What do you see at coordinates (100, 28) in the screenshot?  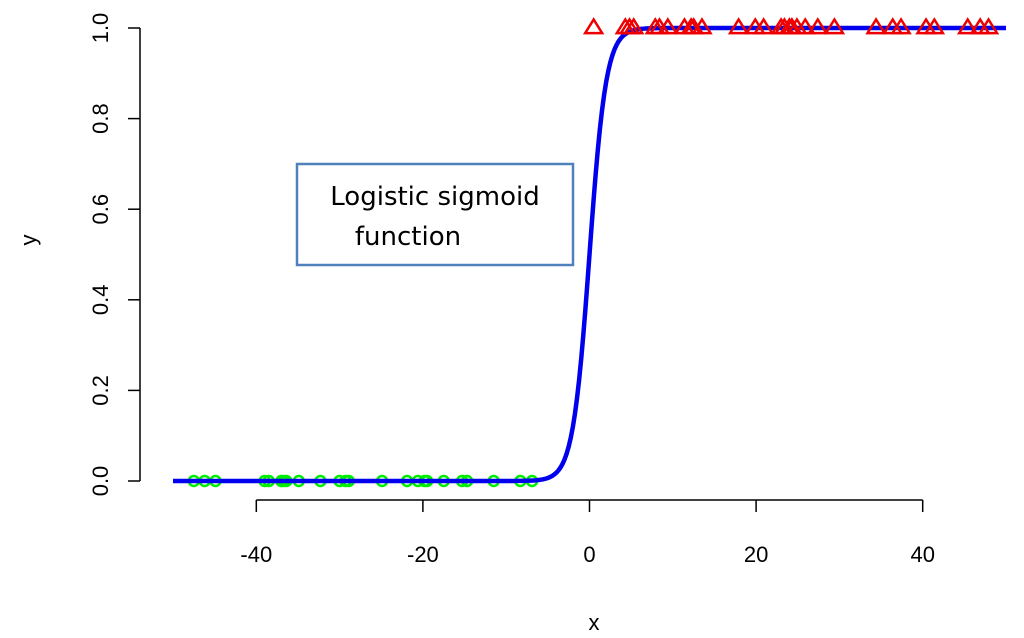 I see `y-tick-label: 1.0` at bounding box center [100, 28].